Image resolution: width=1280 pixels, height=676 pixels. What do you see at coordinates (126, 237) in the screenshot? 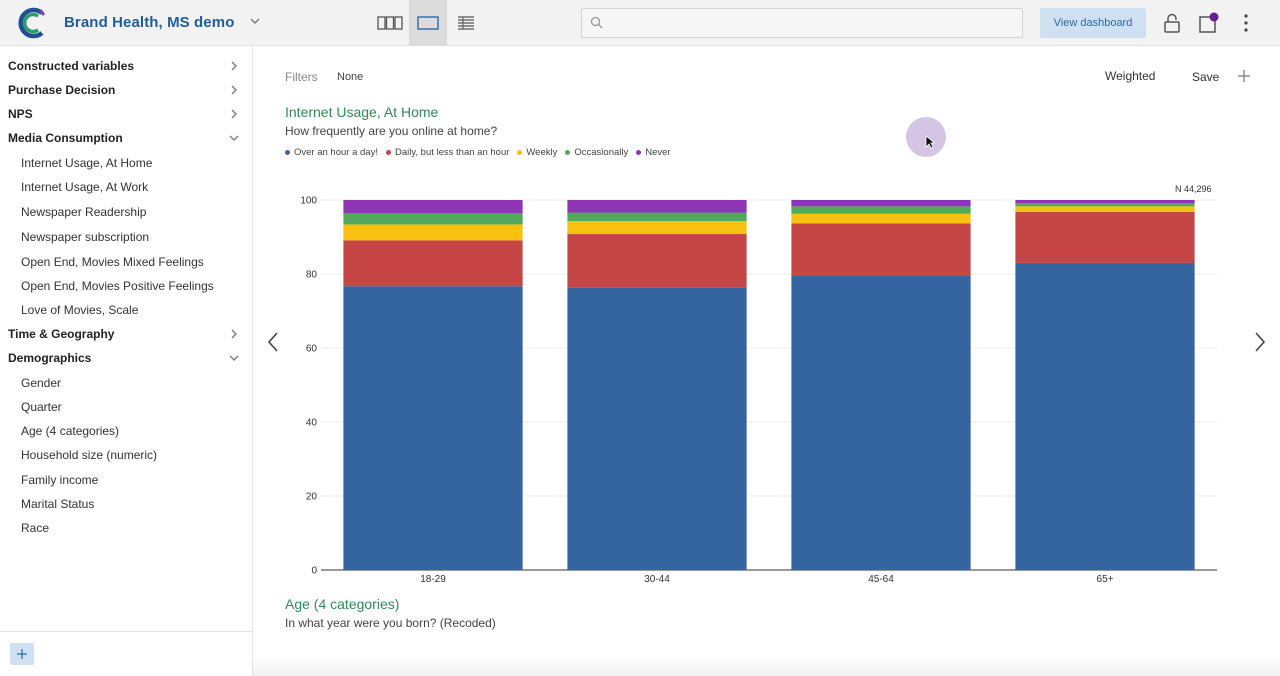
I see `sidebar-item-newspaper-subscription: Newspaper subscription` at bounding box center [126, 237].